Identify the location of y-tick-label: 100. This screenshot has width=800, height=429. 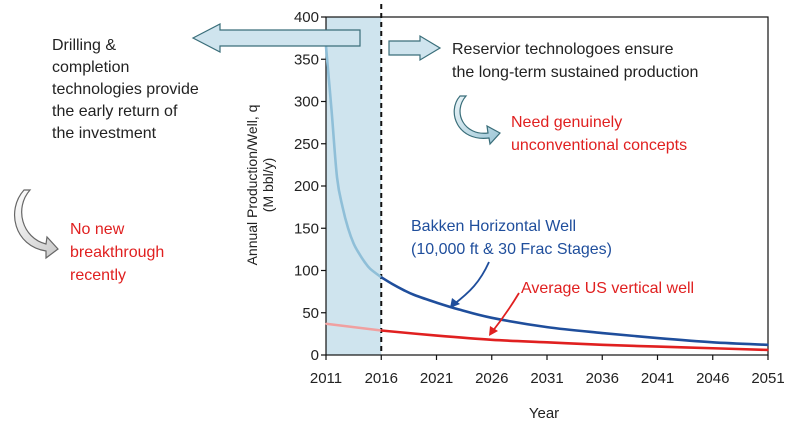
(306, 271).